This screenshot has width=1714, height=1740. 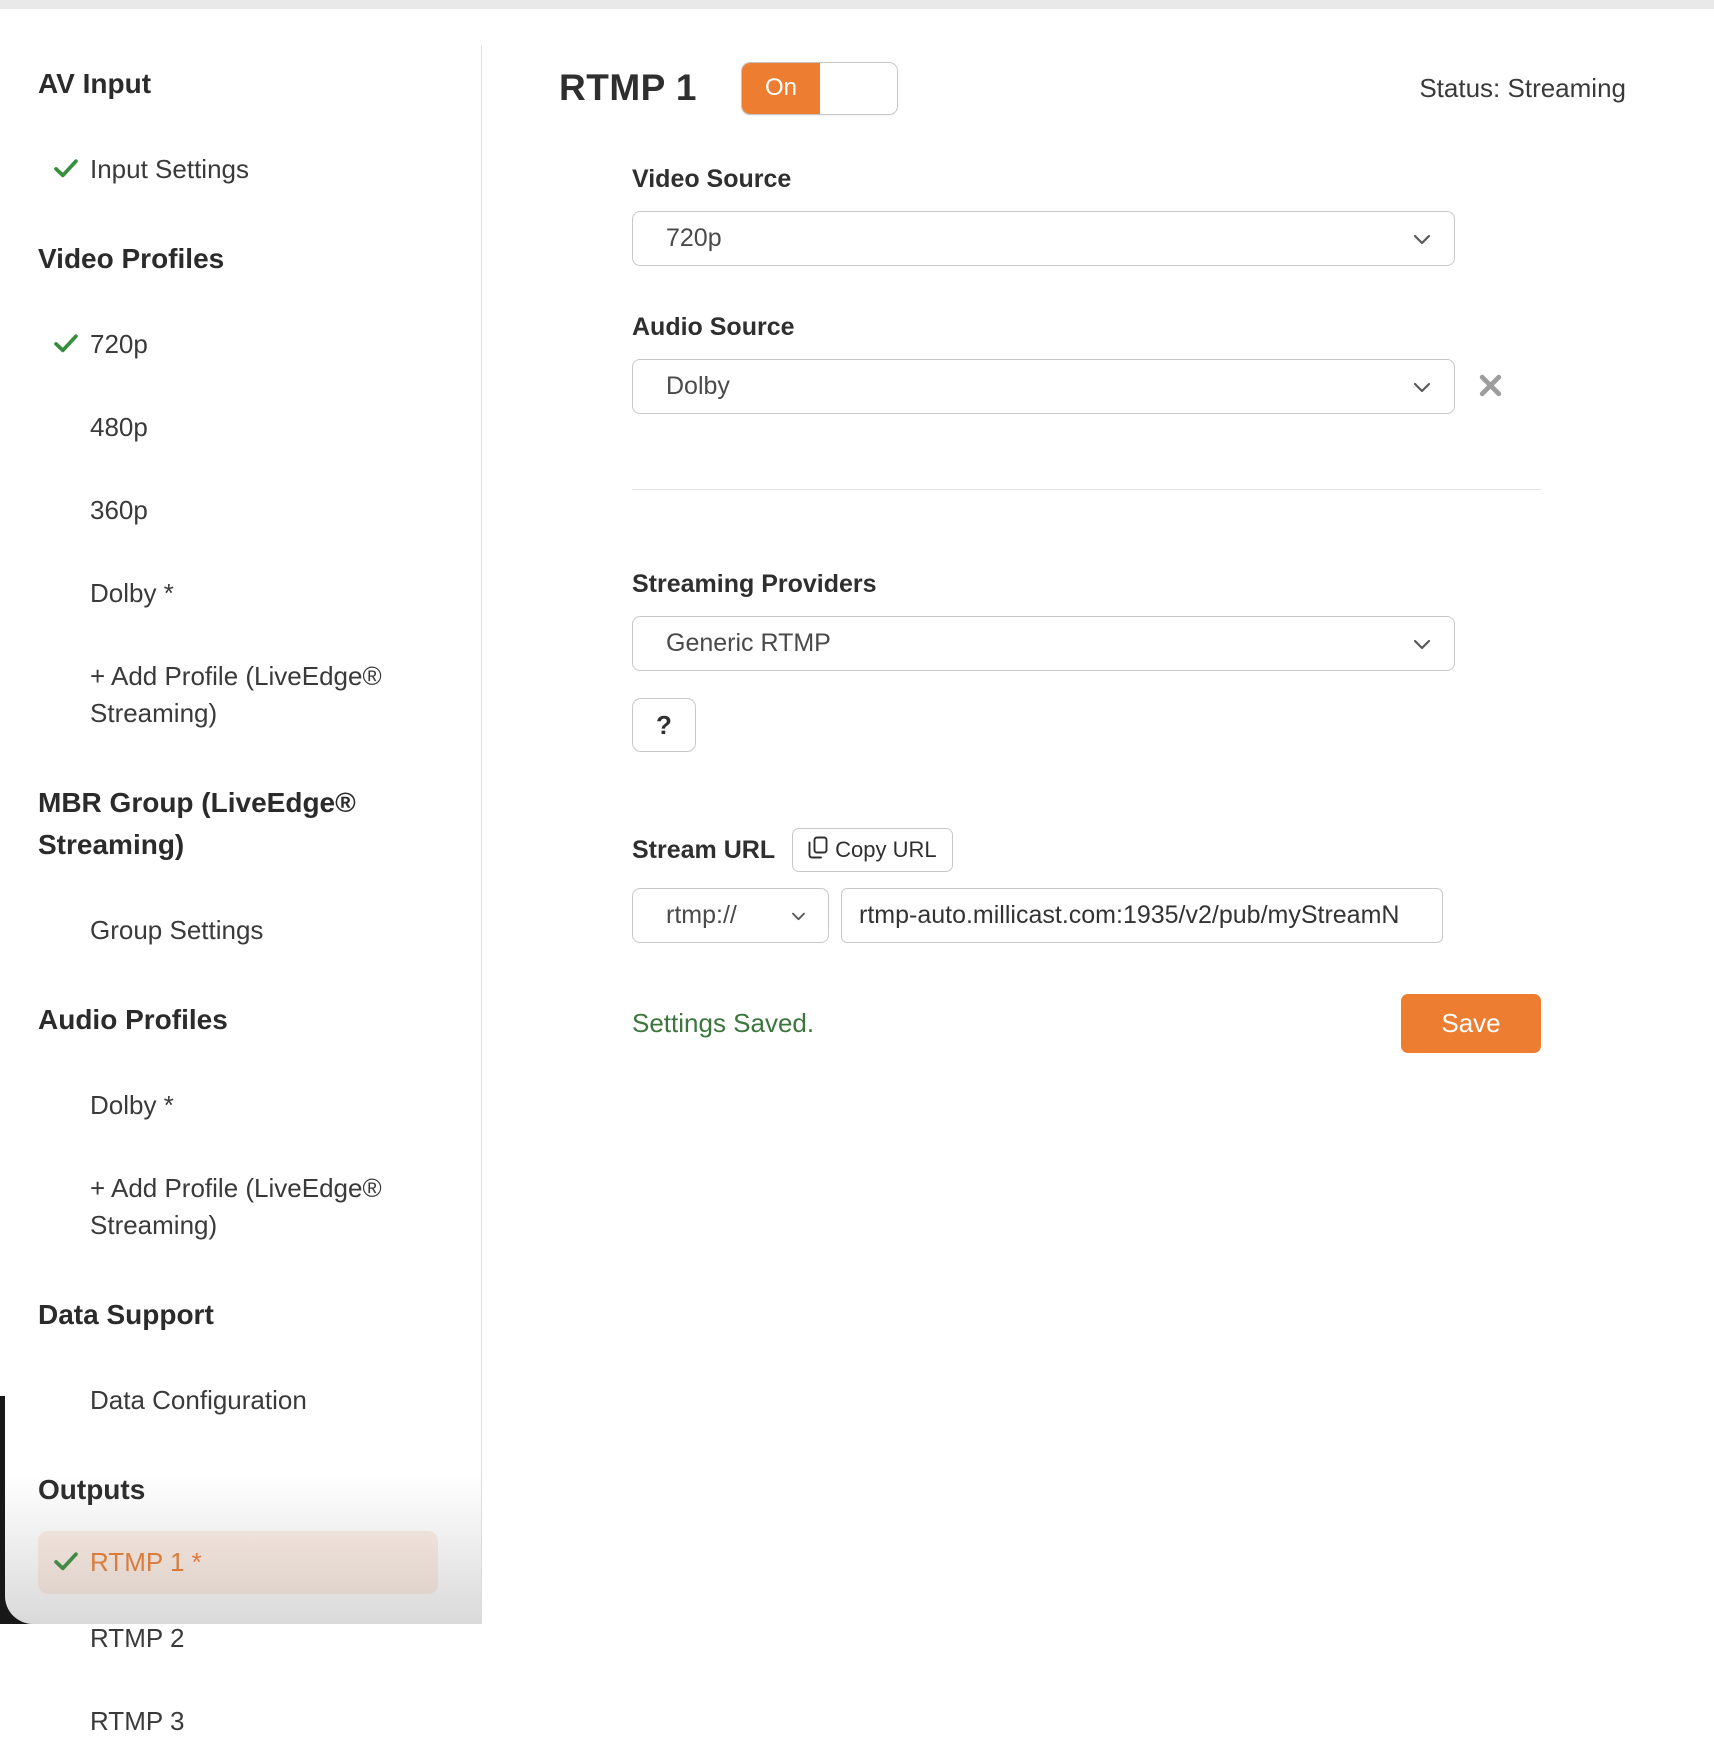 What do you see at coordinates (1043, 238) in the screenshot?
I see `video-source-select: 720p` at bounding box center [1043, 238].